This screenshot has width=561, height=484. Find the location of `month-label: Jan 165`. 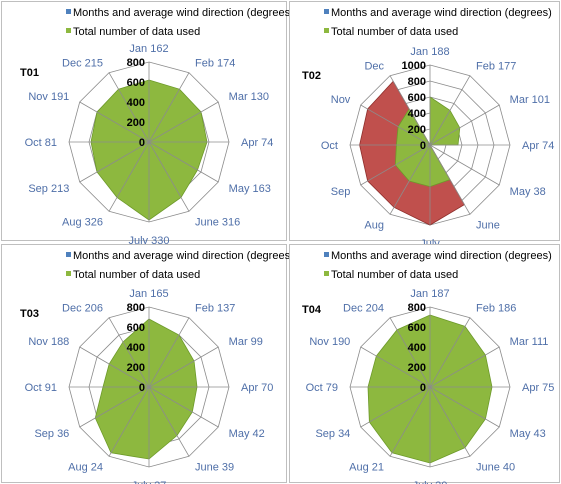

month-label: Jan 165 is located at coordinates (148, 294).